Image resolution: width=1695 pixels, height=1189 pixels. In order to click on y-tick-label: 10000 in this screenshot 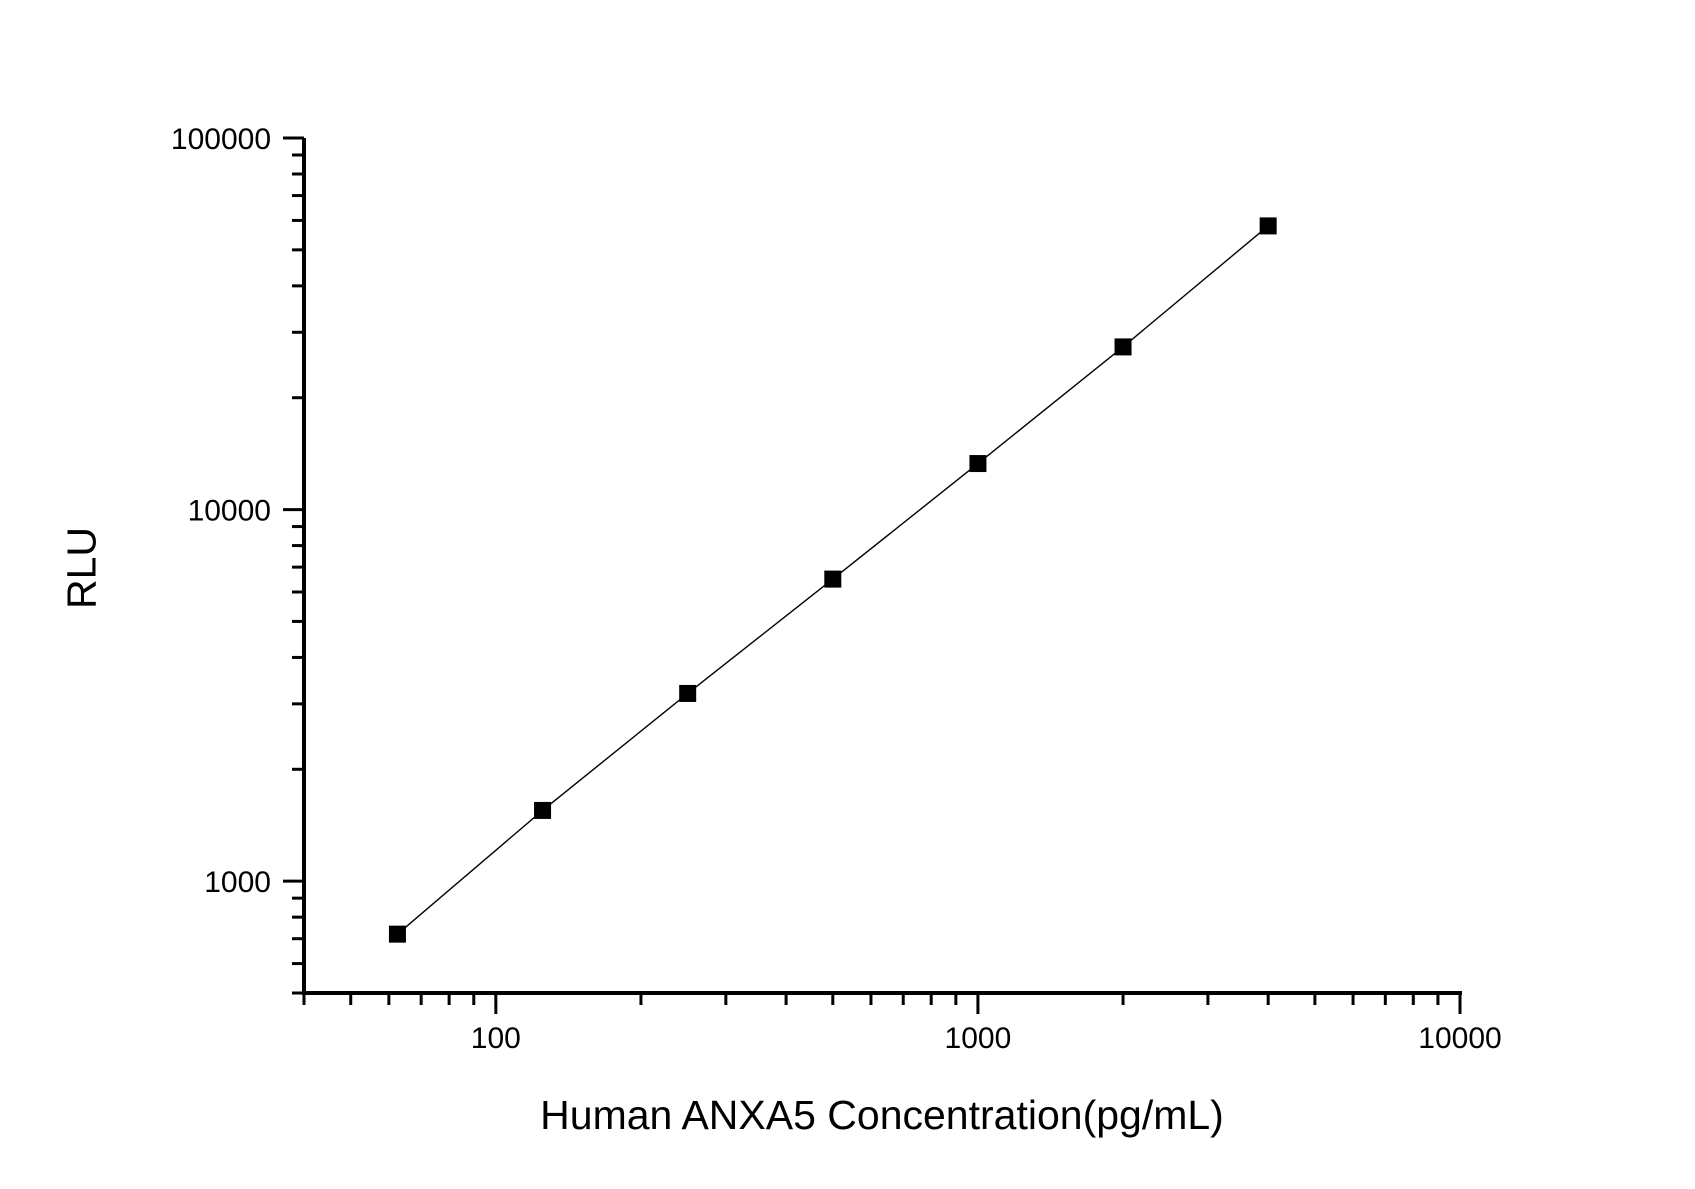, I will do `click(229, 511)`.